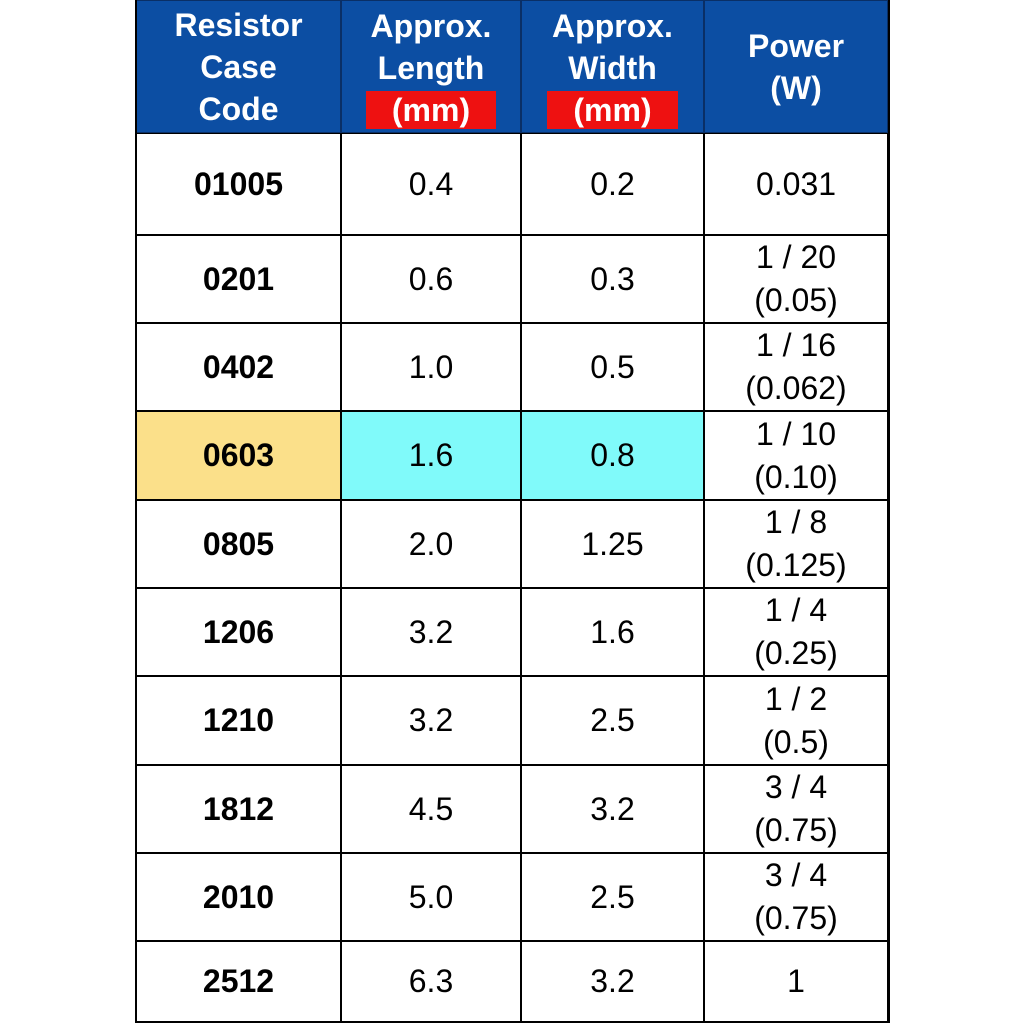  I want to click on case-code-cell: 1206, so click(238, 632).